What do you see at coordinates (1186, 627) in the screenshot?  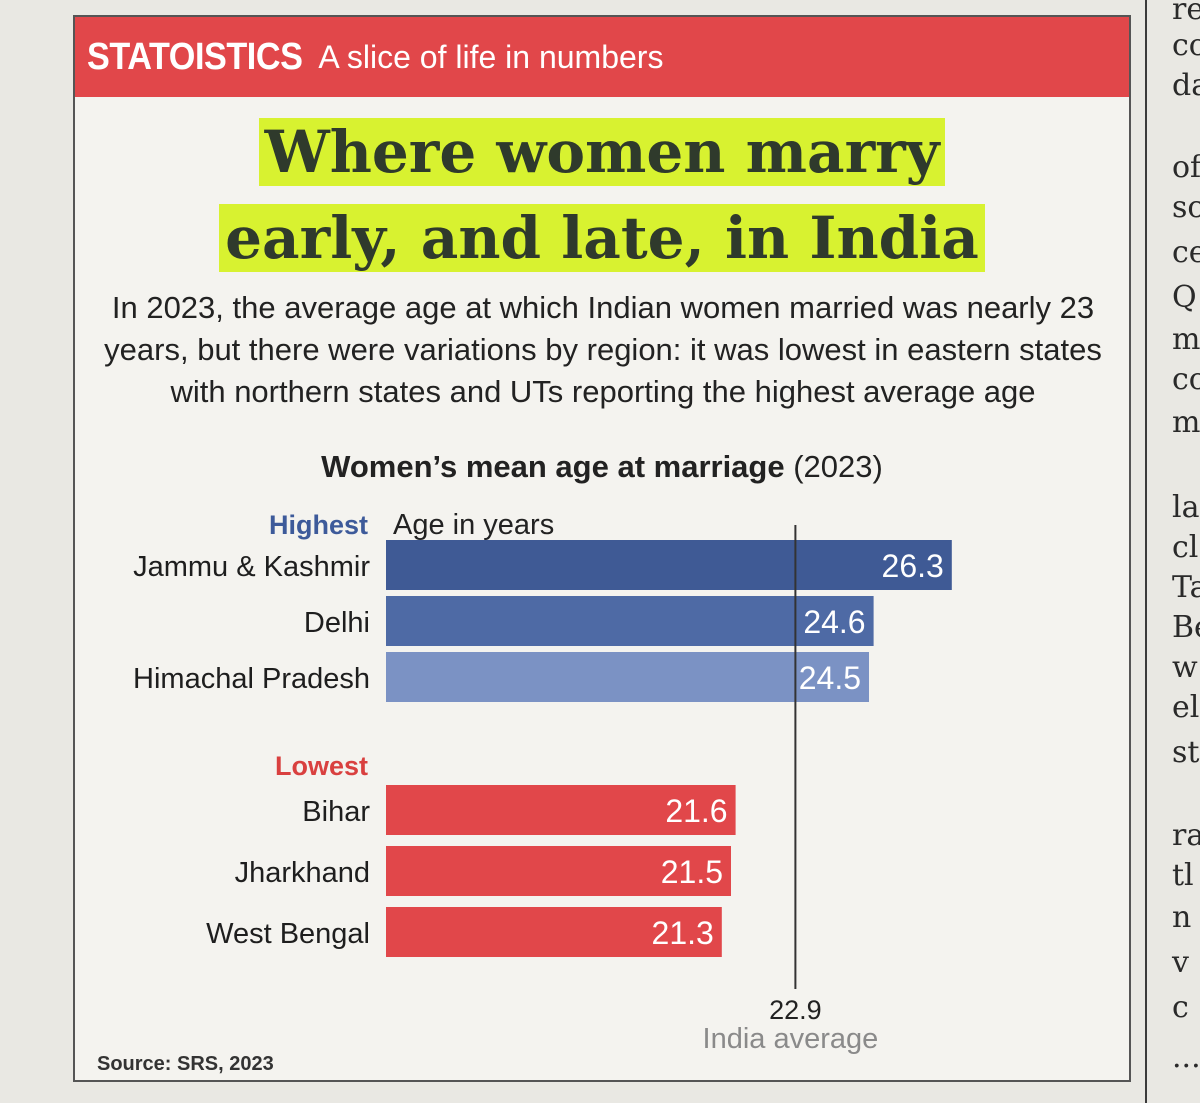 I see `background-text-fragment: Be` at bounding box center [1186, 627].